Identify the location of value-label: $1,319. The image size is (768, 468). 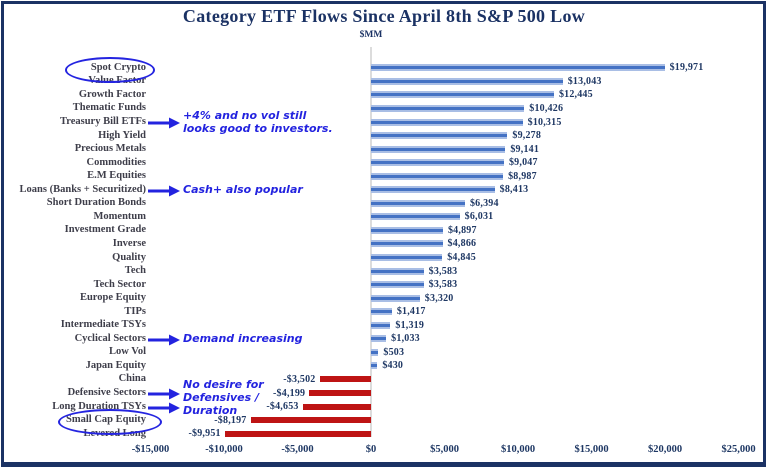
(410, 325).